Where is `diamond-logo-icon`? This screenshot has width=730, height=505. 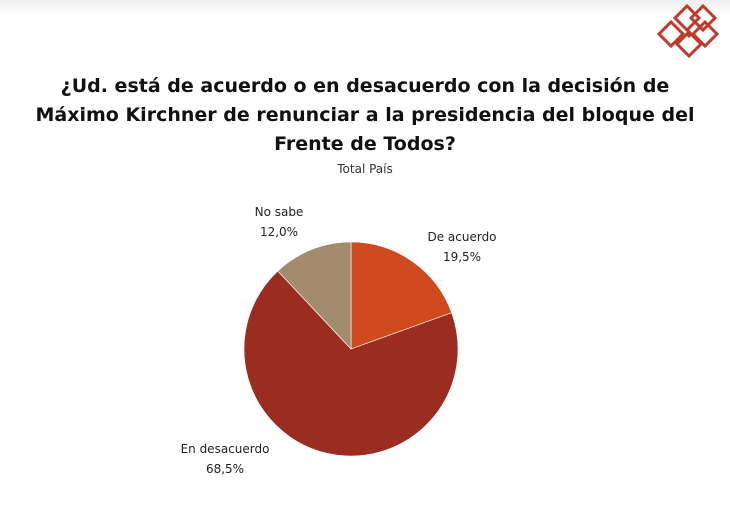 diamond-logo-icon is located at coordinates (688, 31).